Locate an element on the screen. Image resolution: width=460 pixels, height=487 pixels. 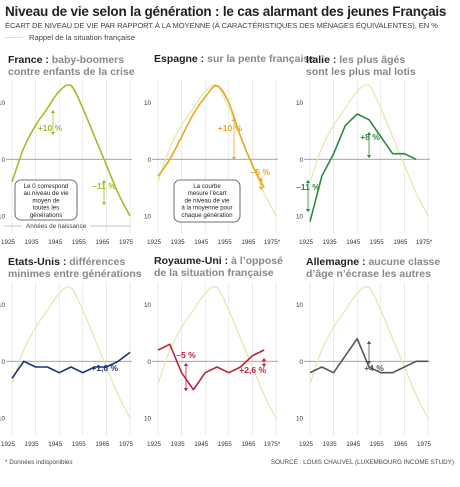
panel-title-france: France : baby-boomers is located at coordinates (66, 60).